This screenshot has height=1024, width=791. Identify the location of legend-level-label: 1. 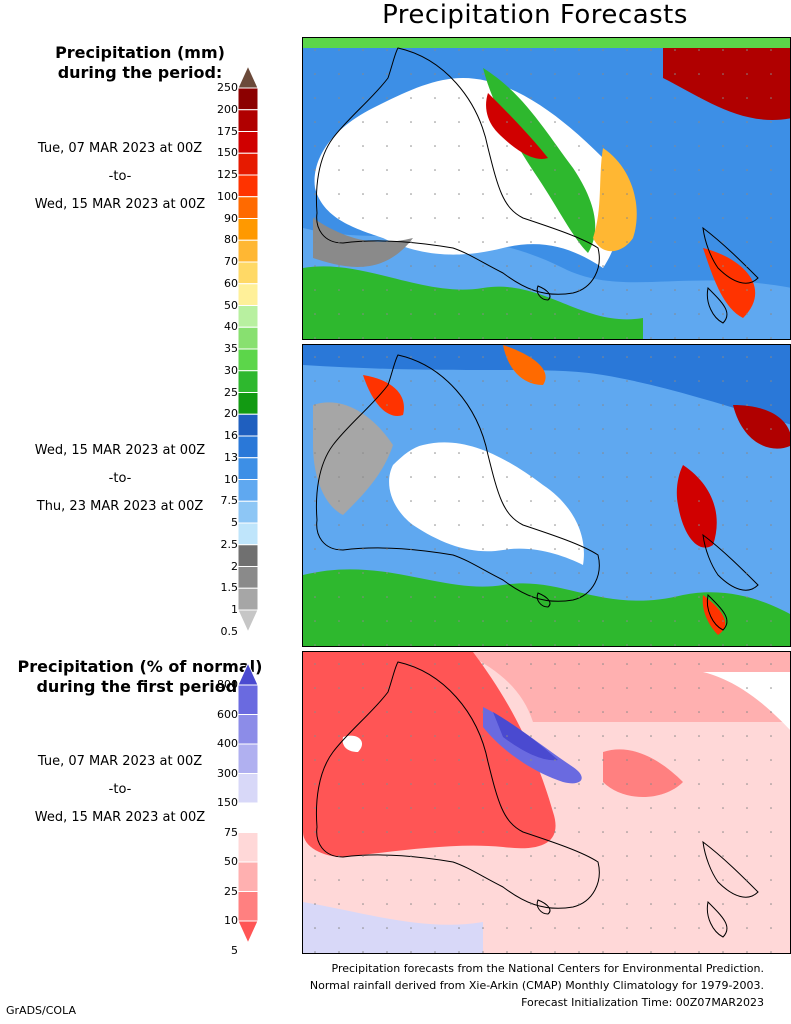
(234, 609).